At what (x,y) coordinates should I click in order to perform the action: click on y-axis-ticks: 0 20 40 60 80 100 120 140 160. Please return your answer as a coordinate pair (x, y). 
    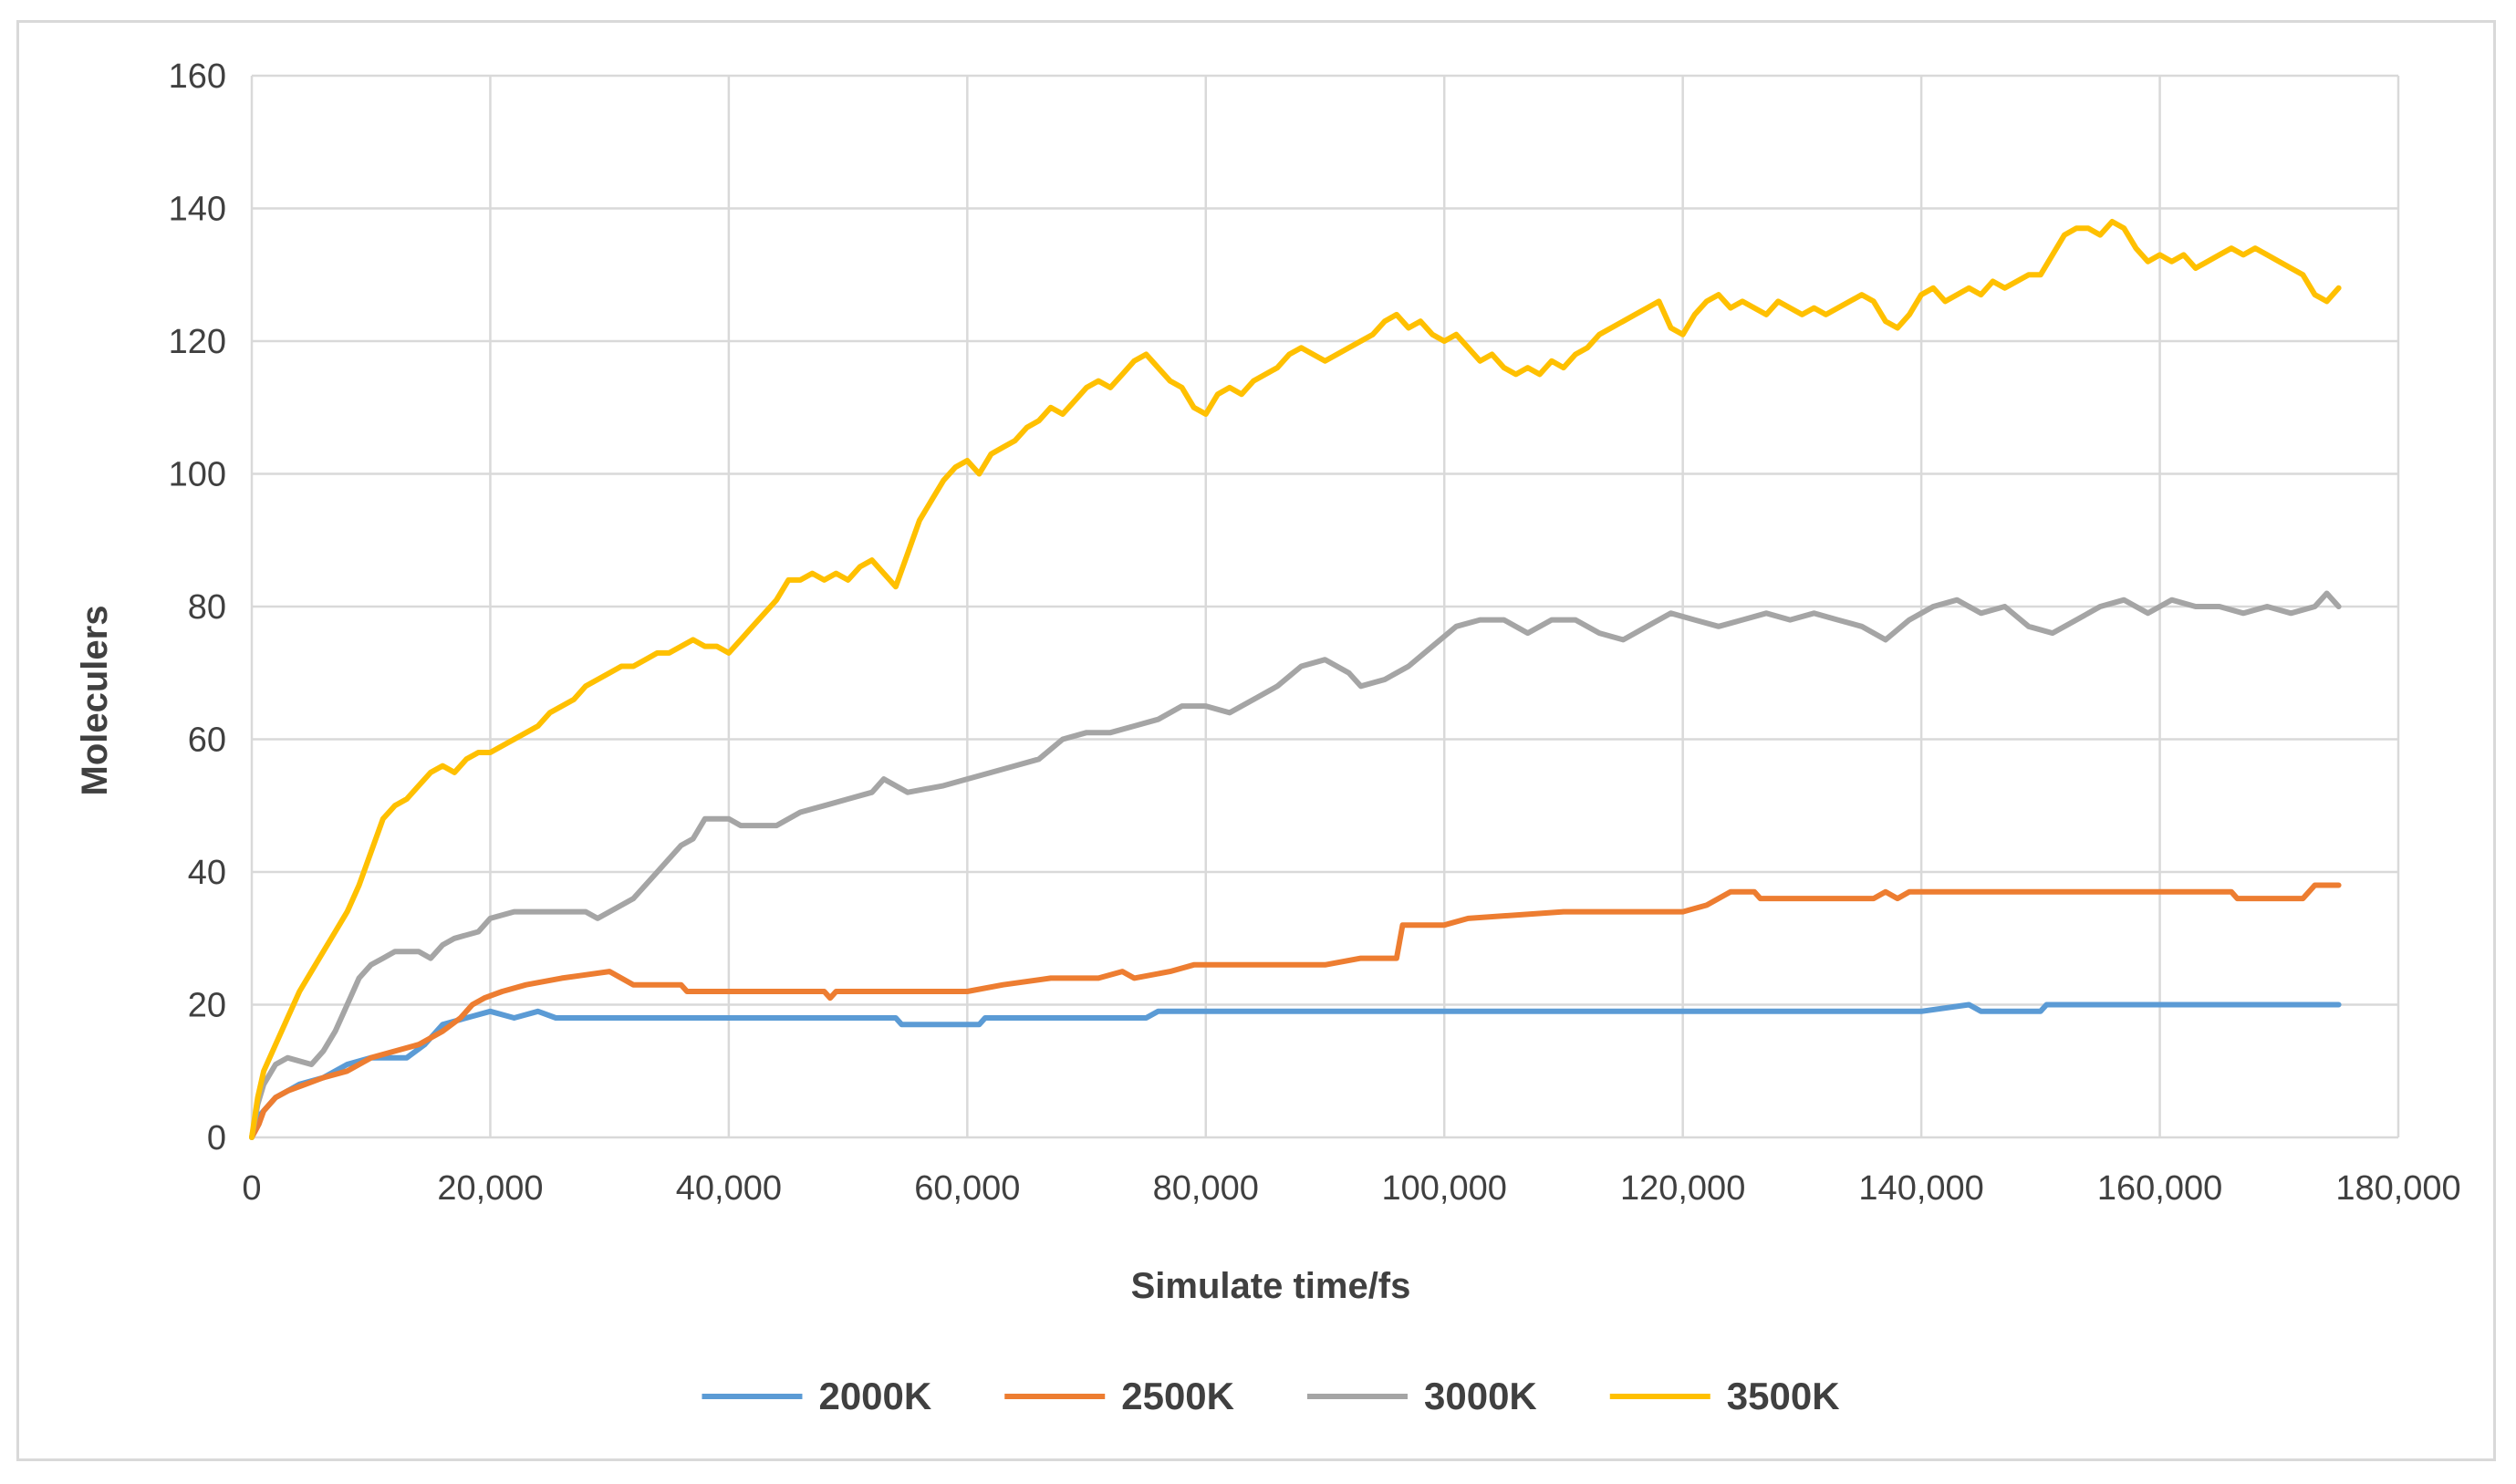
    Looking at the image, I should click on (198, 607).